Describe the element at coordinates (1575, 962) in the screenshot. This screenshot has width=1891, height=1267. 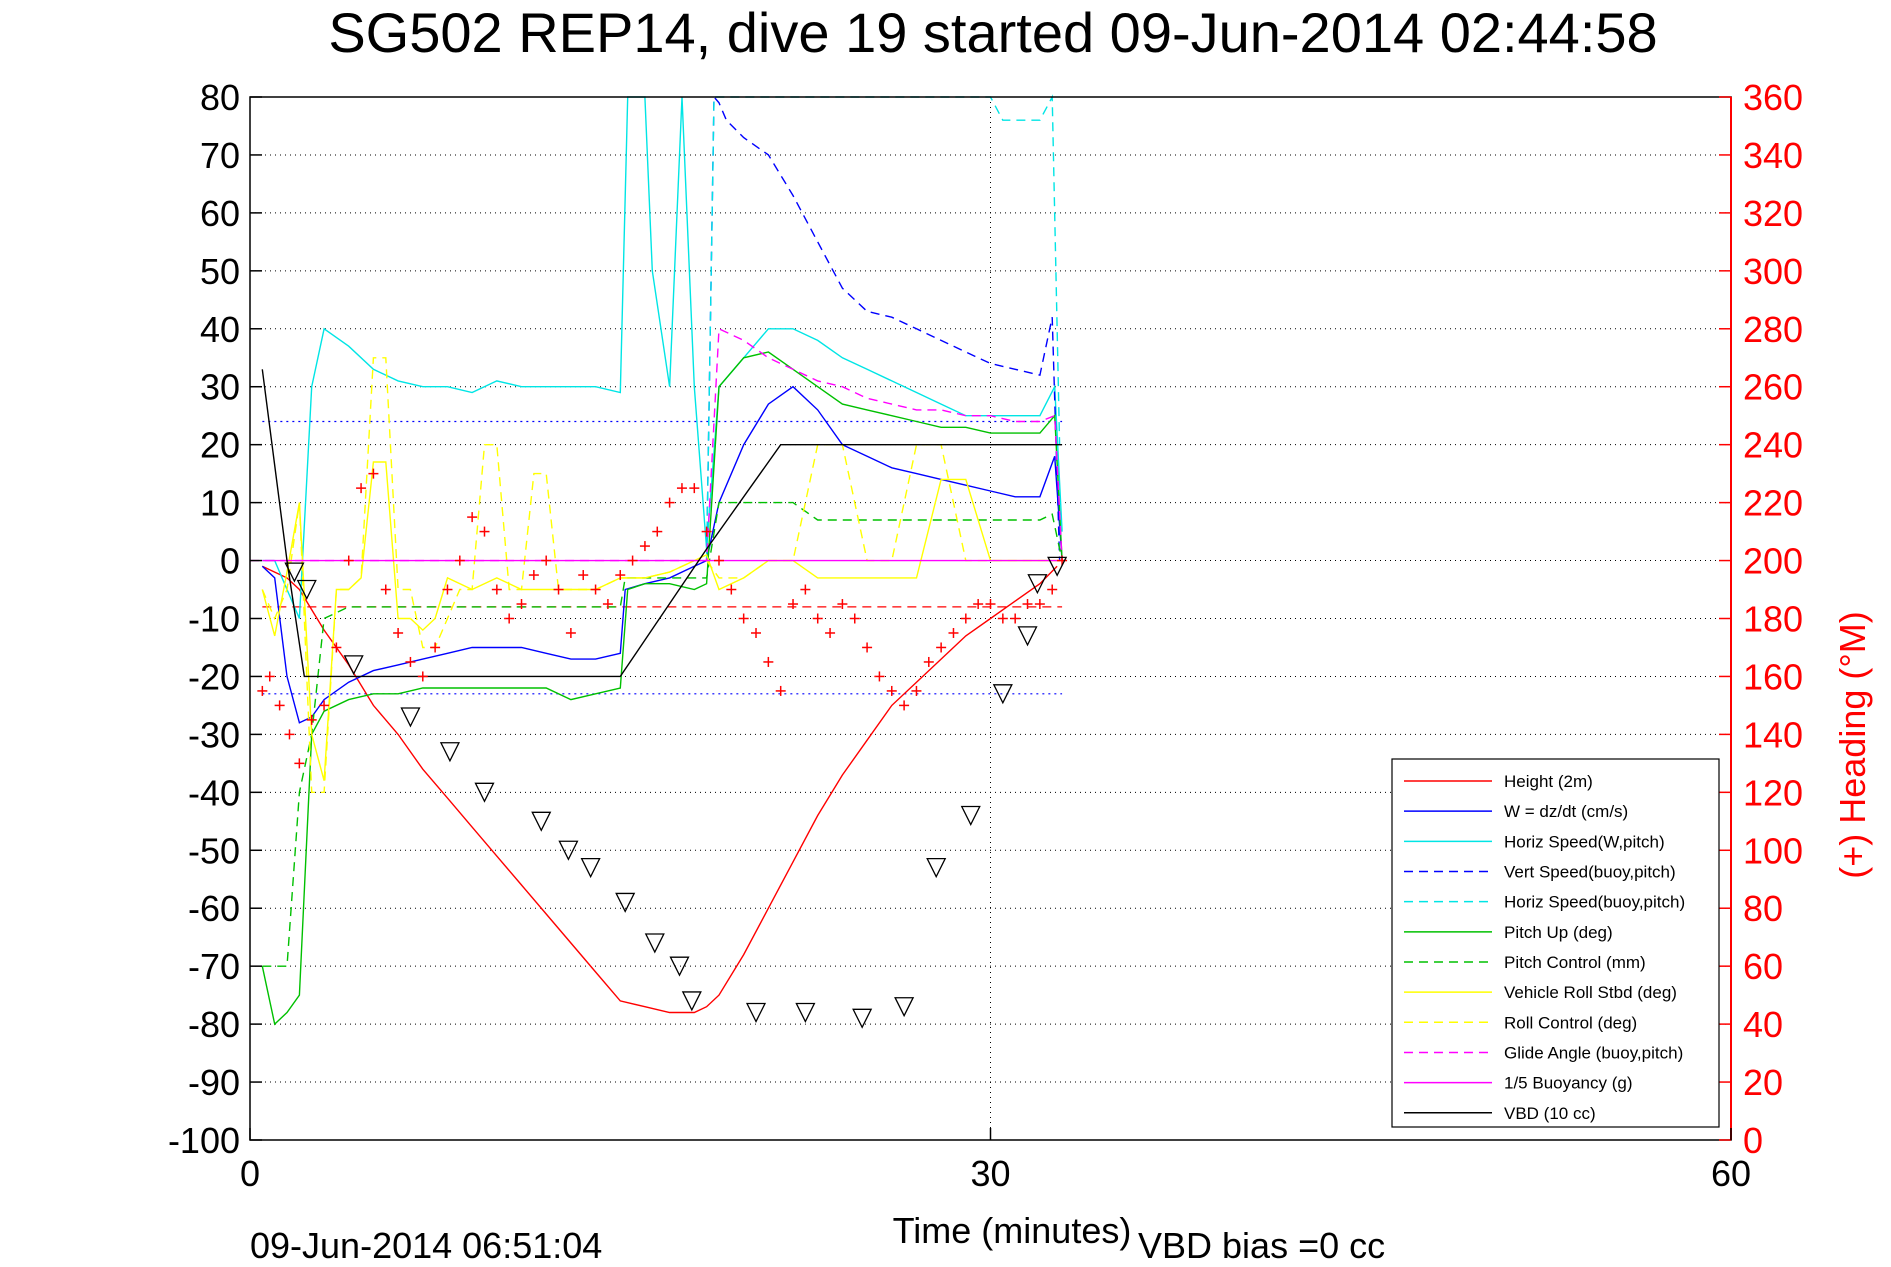
I see `legend-label: Pitch Control (mm)` at that location.